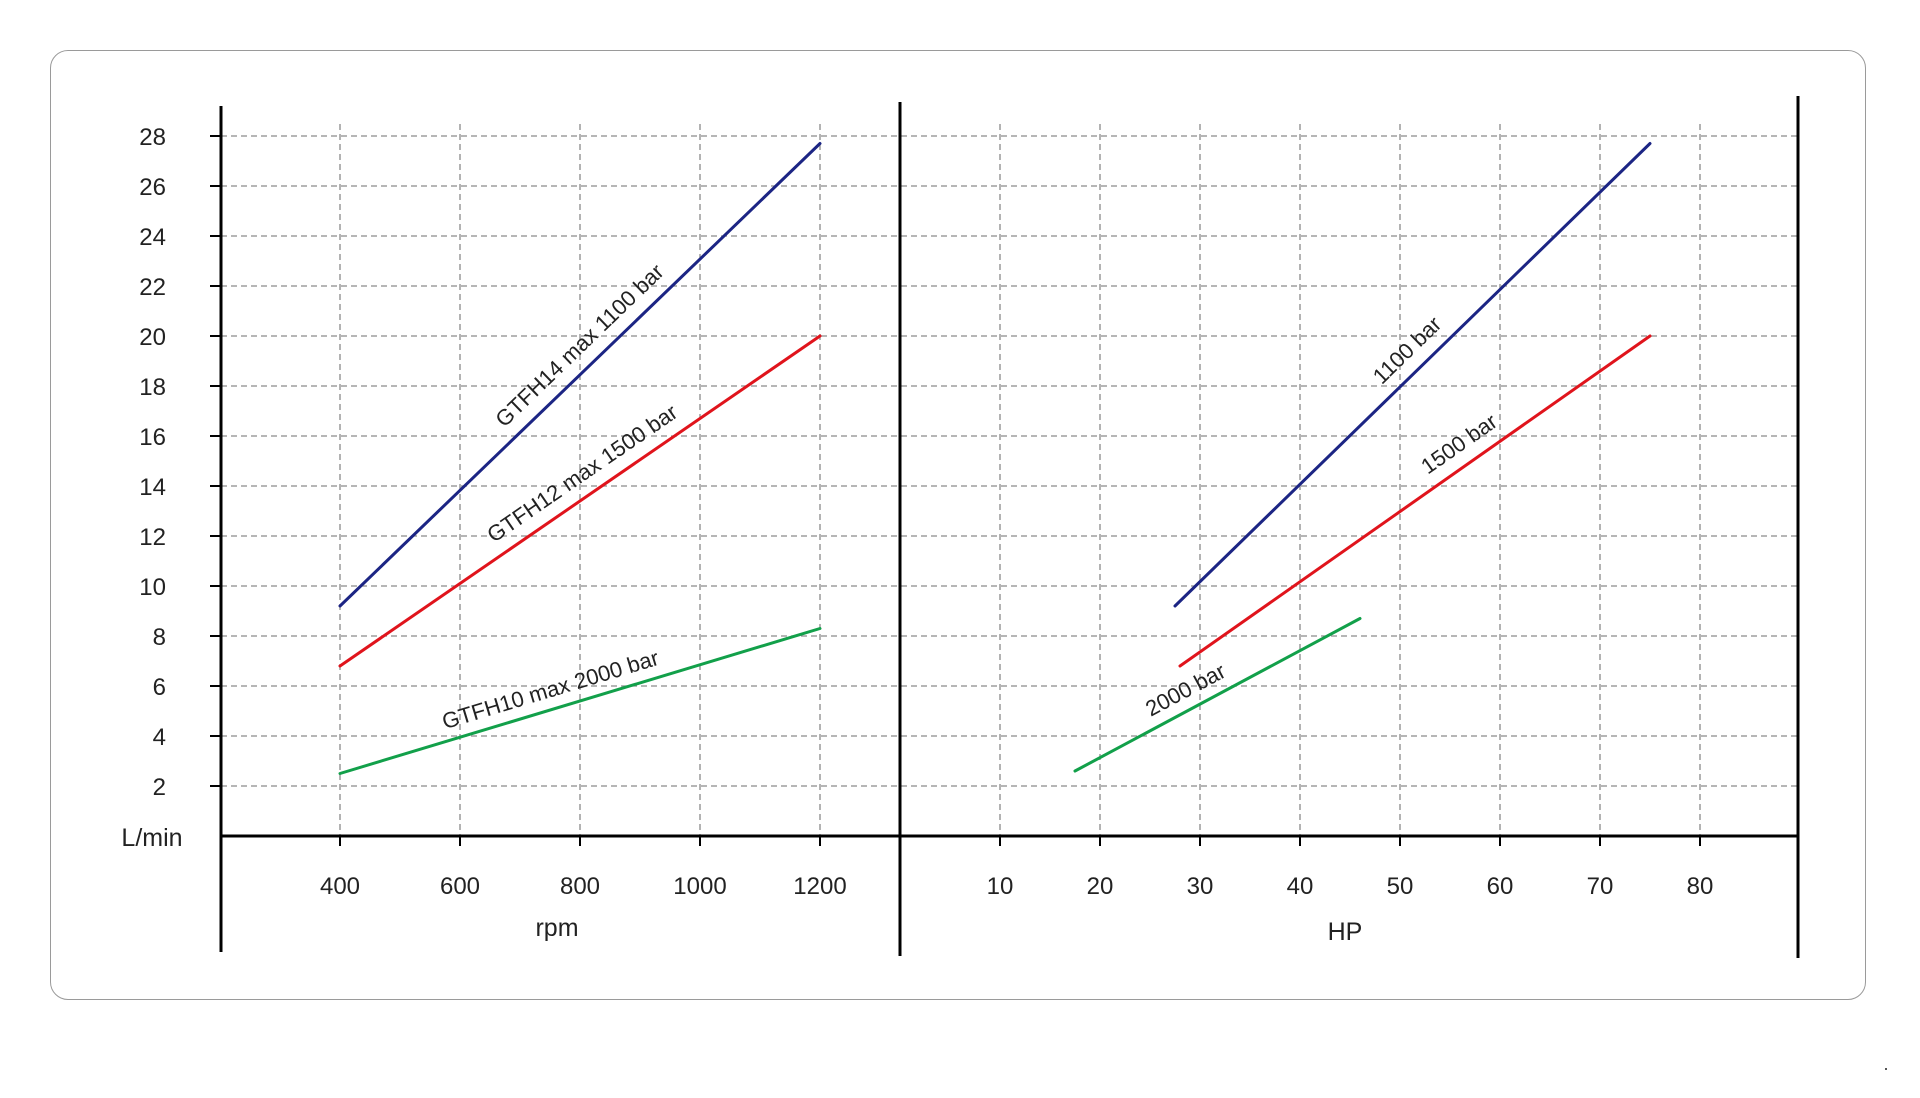  What do you see at coordinates (159, 737) in the screenshot?
I see `y-tick-label: 4` at bounding box center [159, 737].